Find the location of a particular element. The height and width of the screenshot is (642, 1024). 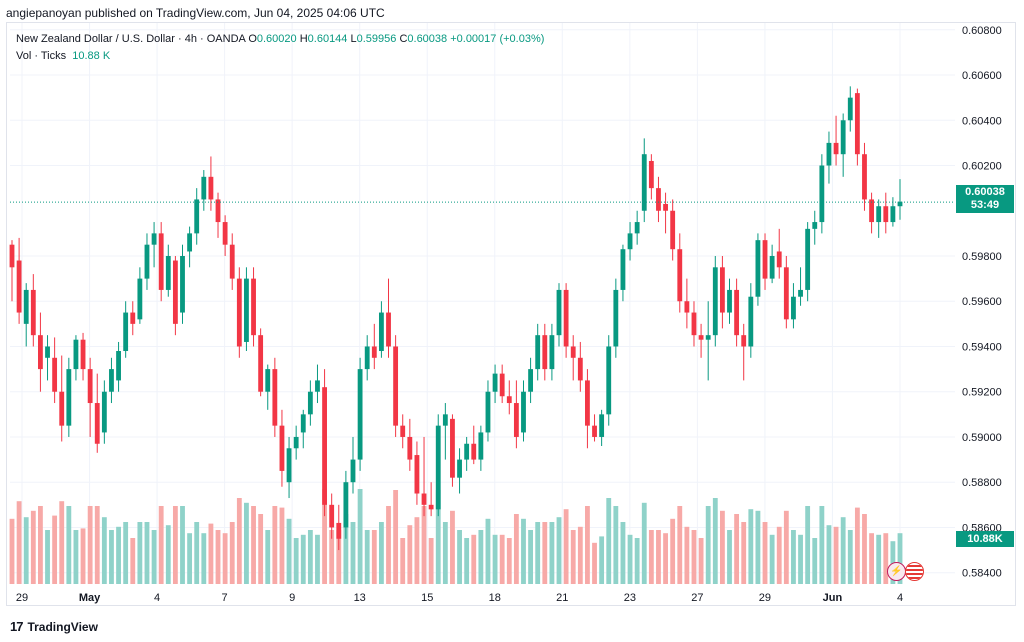

y-tick-label: 0.60200 is located at coordinates (982, 167).